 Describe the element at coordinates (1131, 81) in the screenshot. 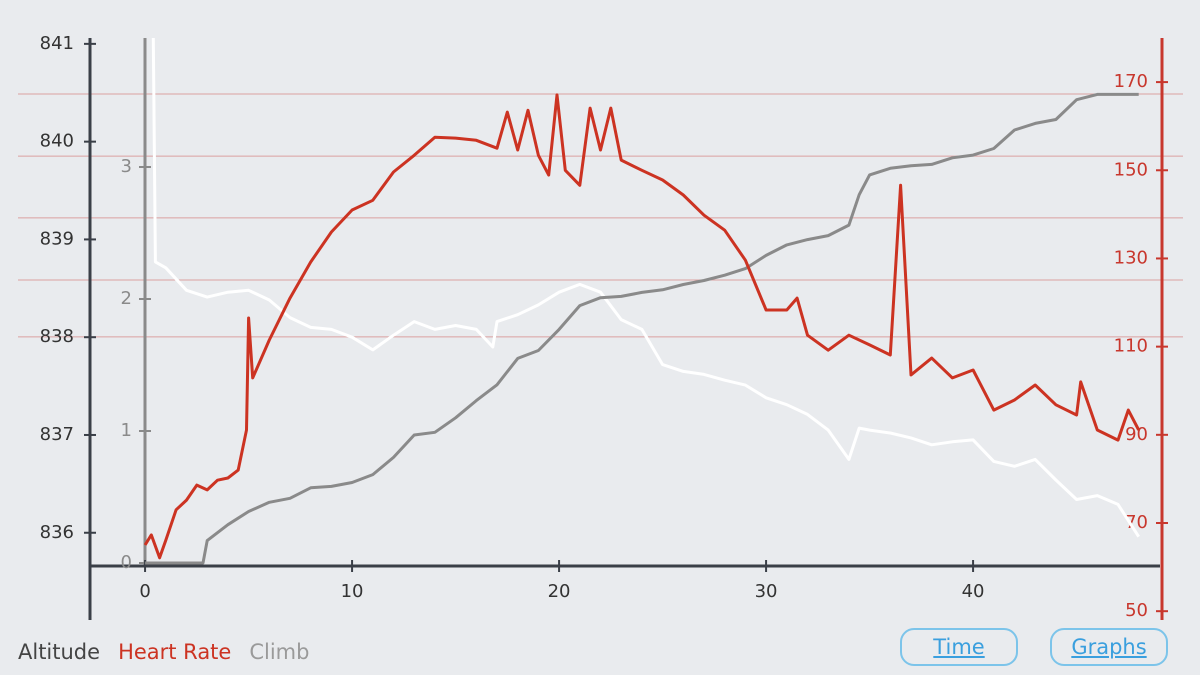

I see `y2-tick-label: 170` at that location.